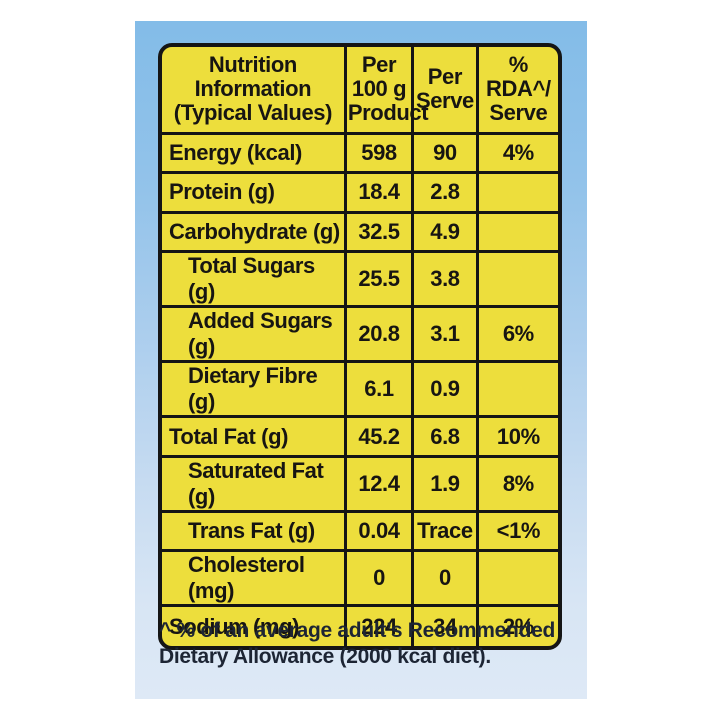  I want to click on value-per-serve: 34, so click(445, 625).